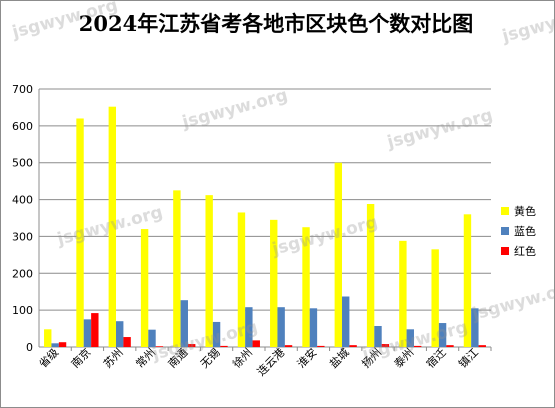 Image resolution: width=555 pixels, height=408 pixels. Describe the element at coordinates (378, 336) in the screenshot. I see `bar-蓝色-扬州` at that location.